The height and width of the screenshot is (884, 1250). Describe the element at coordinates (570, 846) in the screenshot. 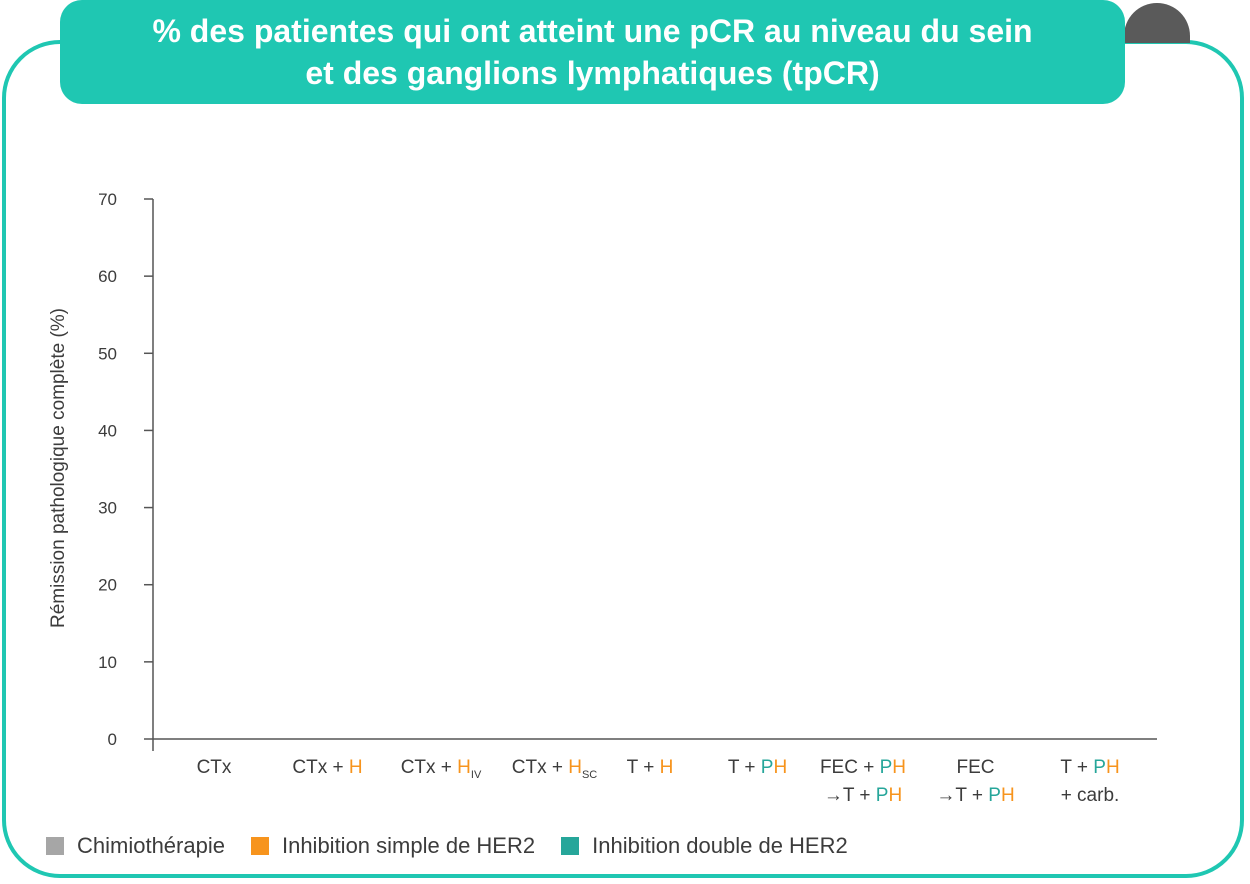

I see `legend-swatch-double-her2` at that location.